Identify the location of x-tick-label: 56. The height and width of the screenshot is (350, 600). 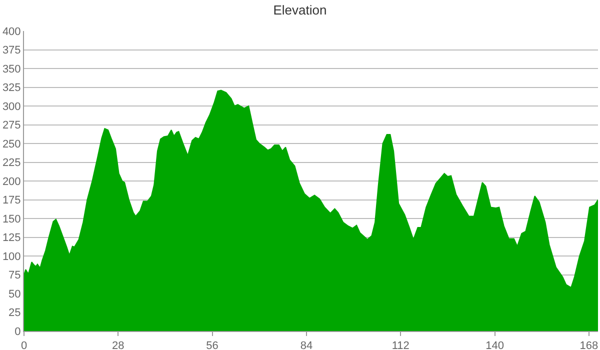
(212, 345).